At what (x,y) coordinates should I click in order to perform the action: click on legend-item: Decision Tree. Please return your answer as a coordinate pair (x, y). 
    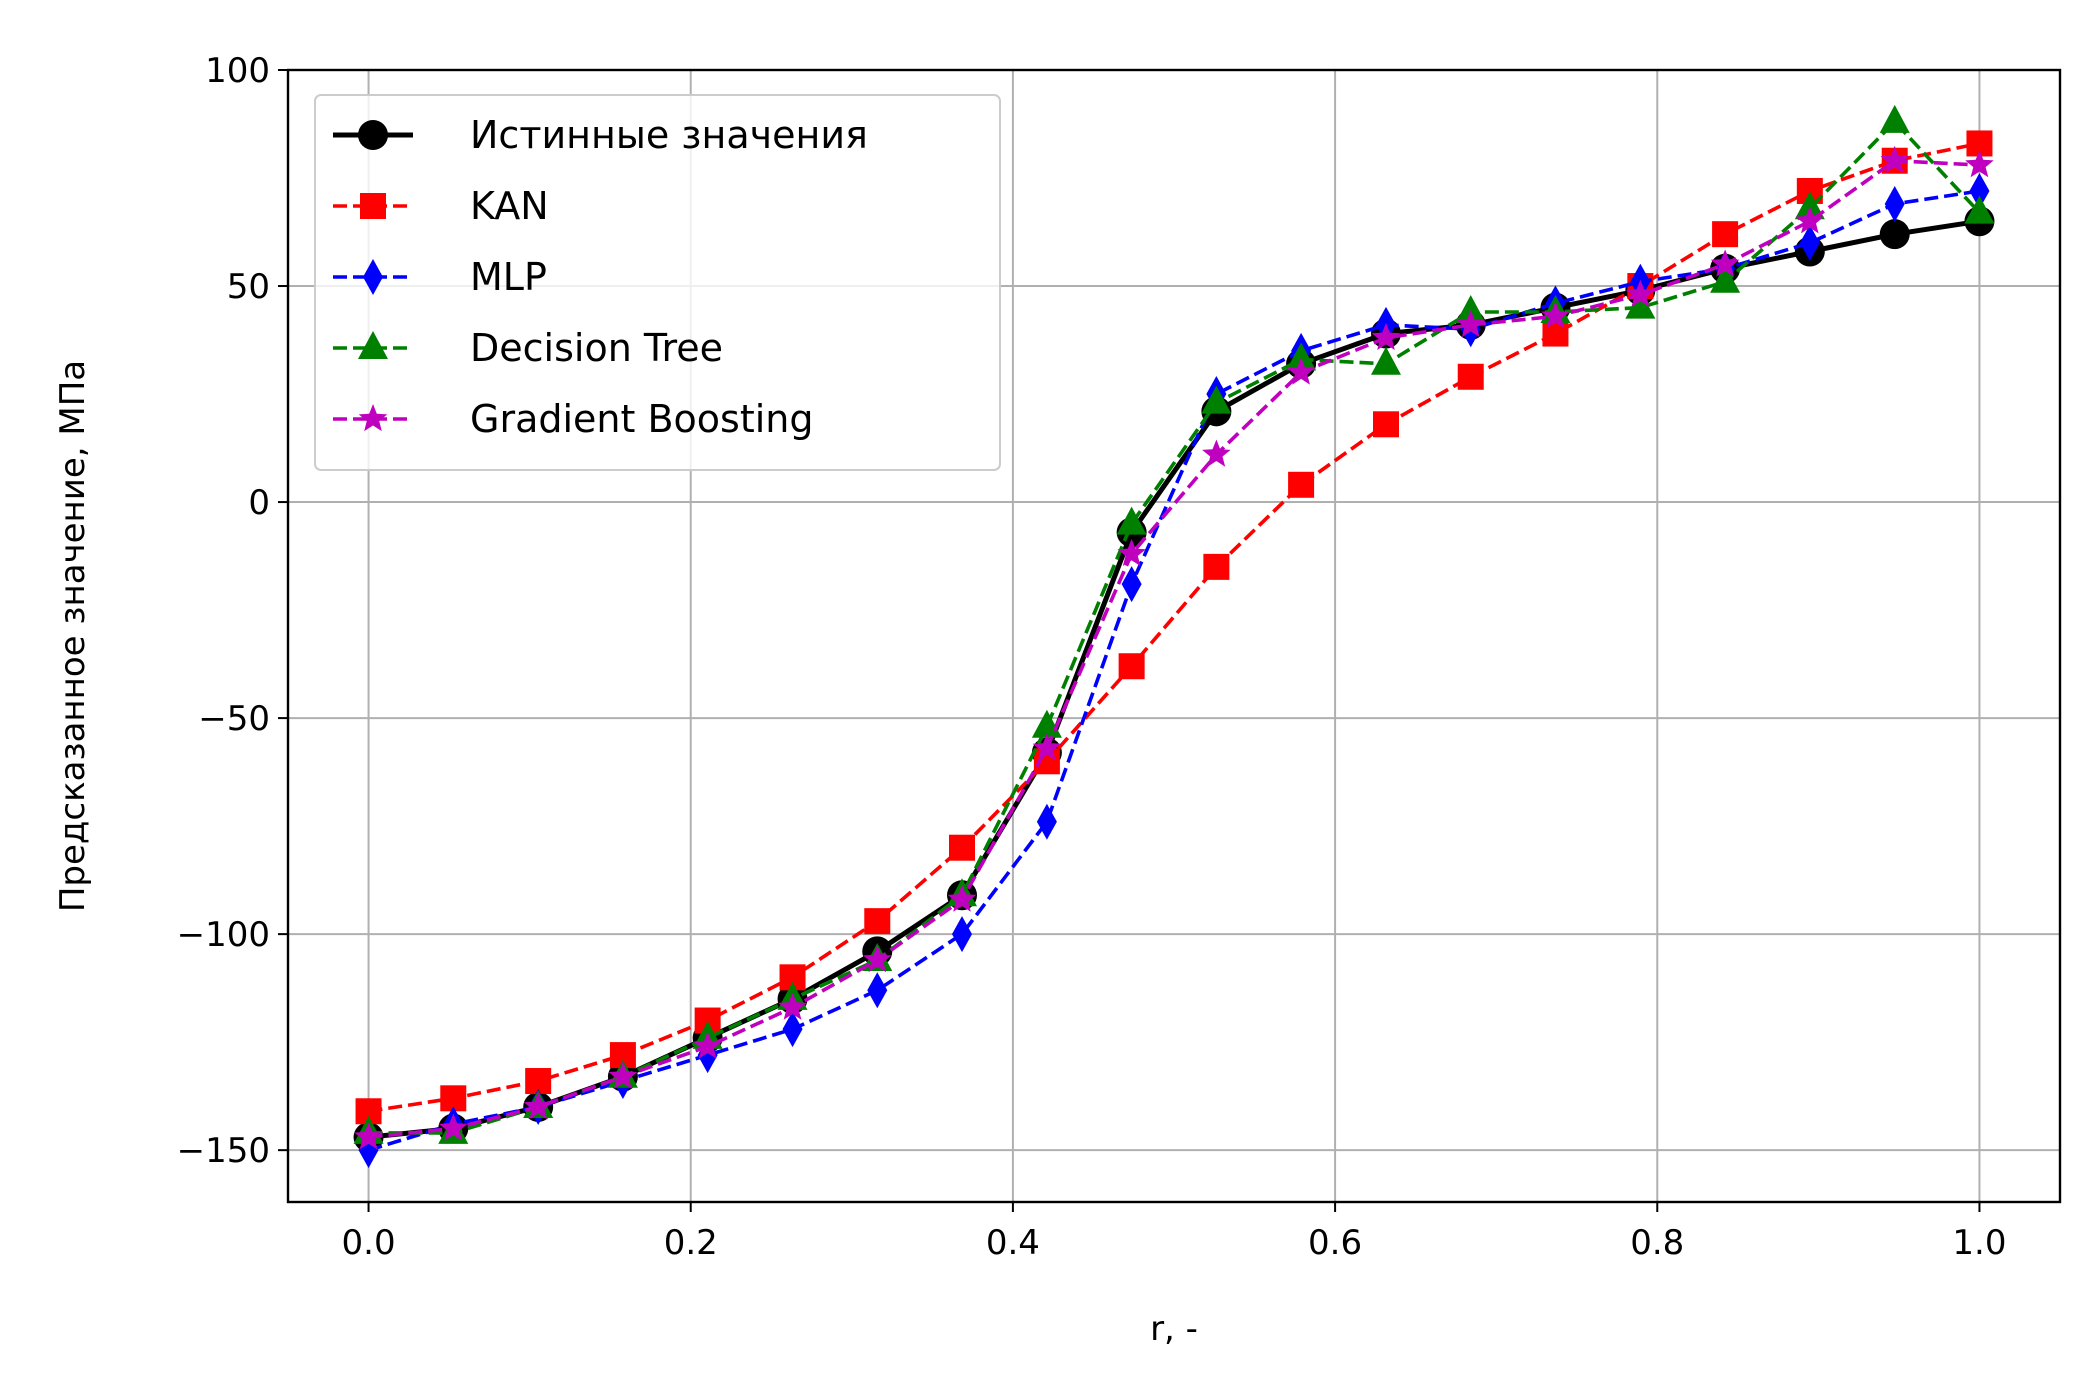
    Looking at the image, I should click on (528, 348).